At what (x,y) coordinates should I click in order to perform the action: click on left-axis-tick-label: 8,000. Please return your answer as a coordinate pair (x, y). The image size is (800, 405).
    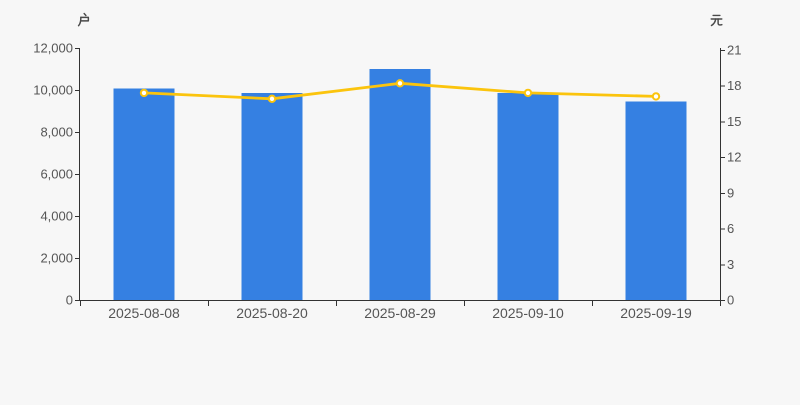
    Looking at the image, I should click on (56, 132).